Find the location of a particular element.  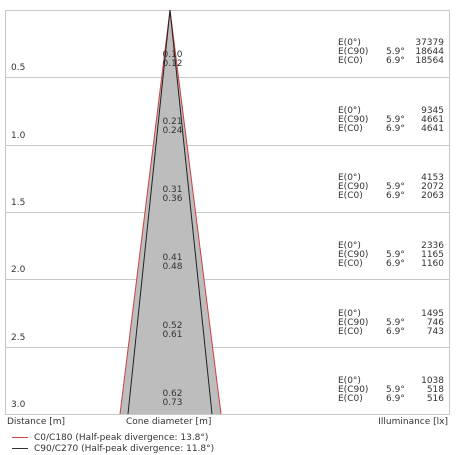

c90-diameter: 0.73 is located at coordinates (172, 403).